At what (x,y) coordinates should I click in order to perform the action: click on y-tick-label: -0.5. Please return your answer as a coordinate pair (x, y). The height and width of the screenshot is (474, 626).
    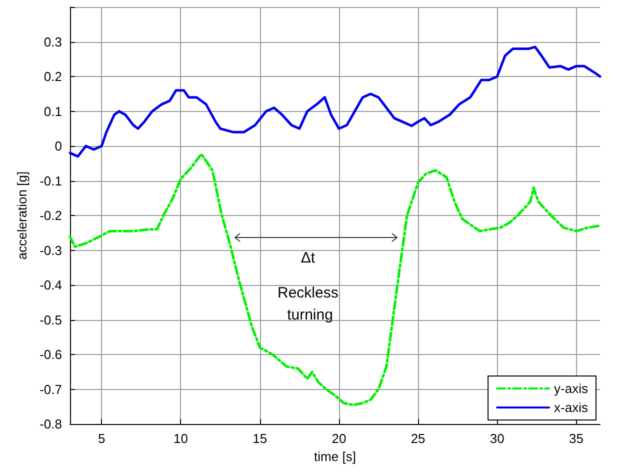
    Looking at the image, I should click on (51, 320).